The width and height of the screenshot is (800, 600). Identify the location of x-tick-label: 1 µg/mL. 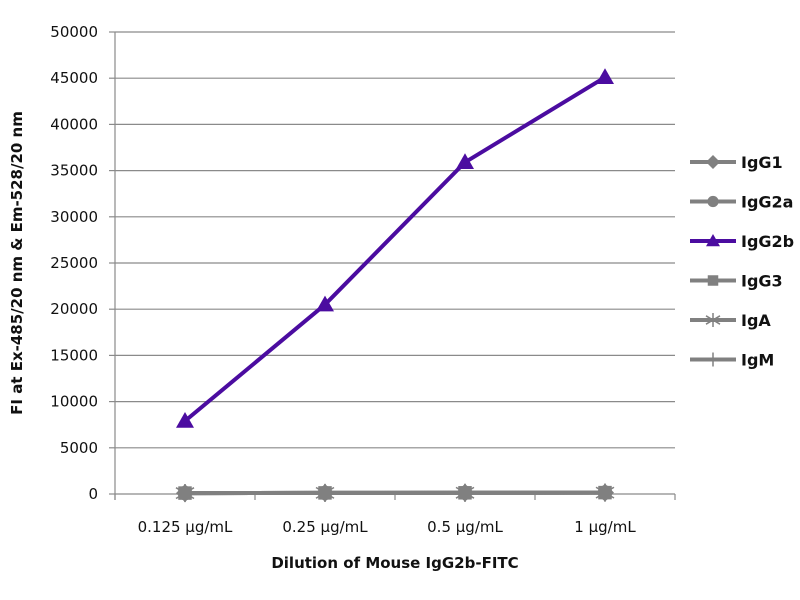
(605, 527).